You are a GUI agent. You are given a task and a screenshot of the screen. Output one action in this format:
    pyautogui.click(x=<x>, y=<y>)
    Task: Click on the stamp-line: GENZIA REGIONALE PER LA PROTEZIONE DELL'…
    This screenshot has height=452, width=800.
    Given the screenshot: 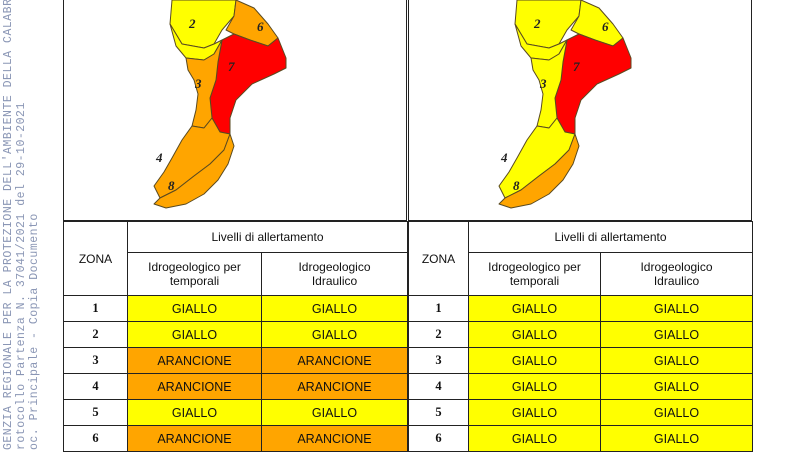 What is the action you would take?
    pyautogui.click(x=8, y=225)
    